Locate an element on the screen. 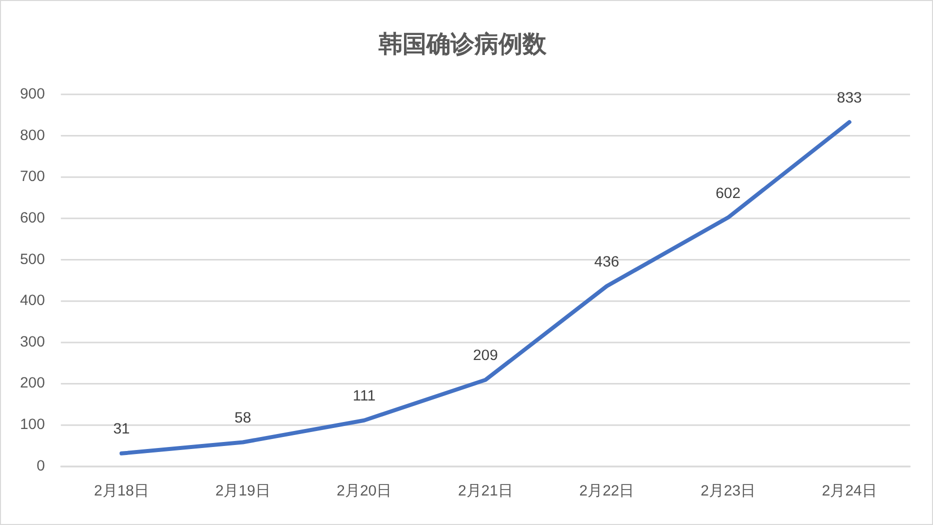 Image resolution: width=933 pixels, height=525 pixels. y-tick-label: 100 is located at coordinates (32, 425).